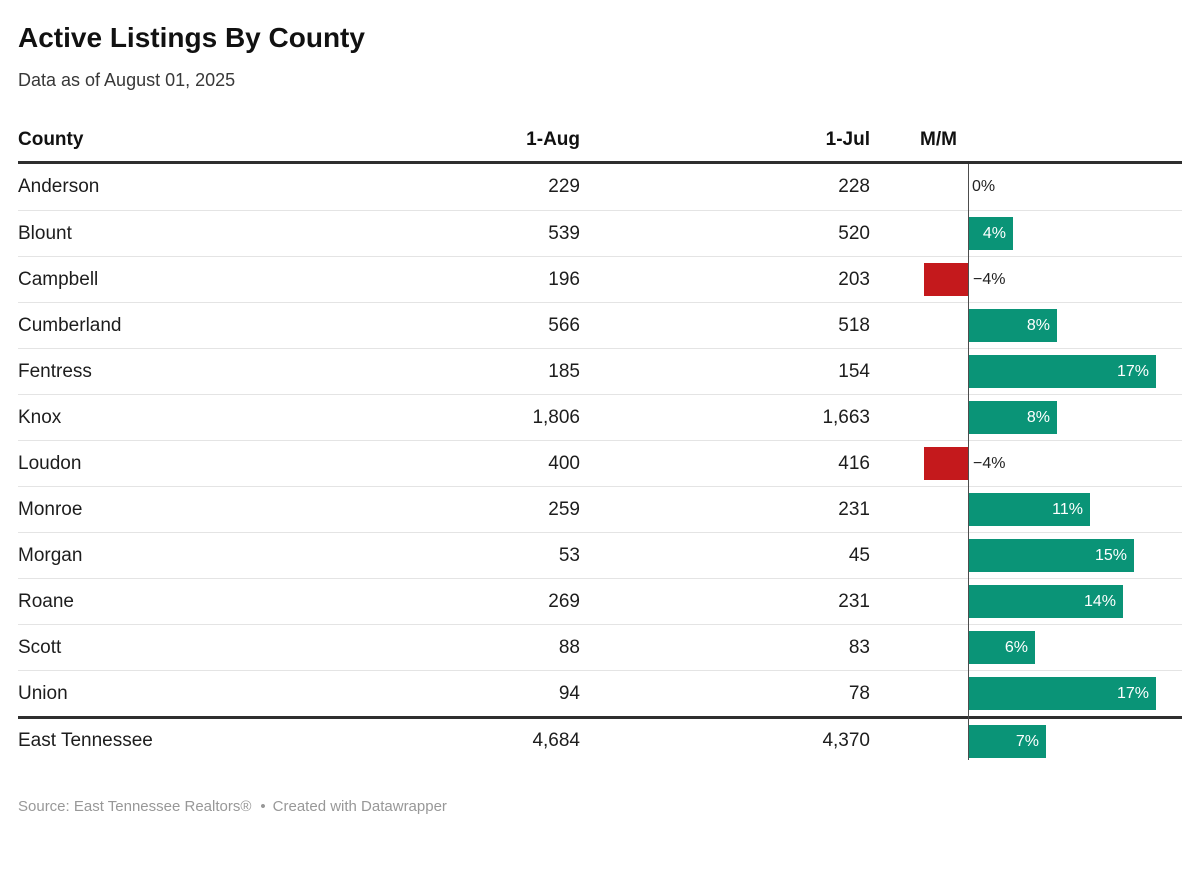  I want to click on table-row: Anderson 229 228 0%, so click(600, 187).